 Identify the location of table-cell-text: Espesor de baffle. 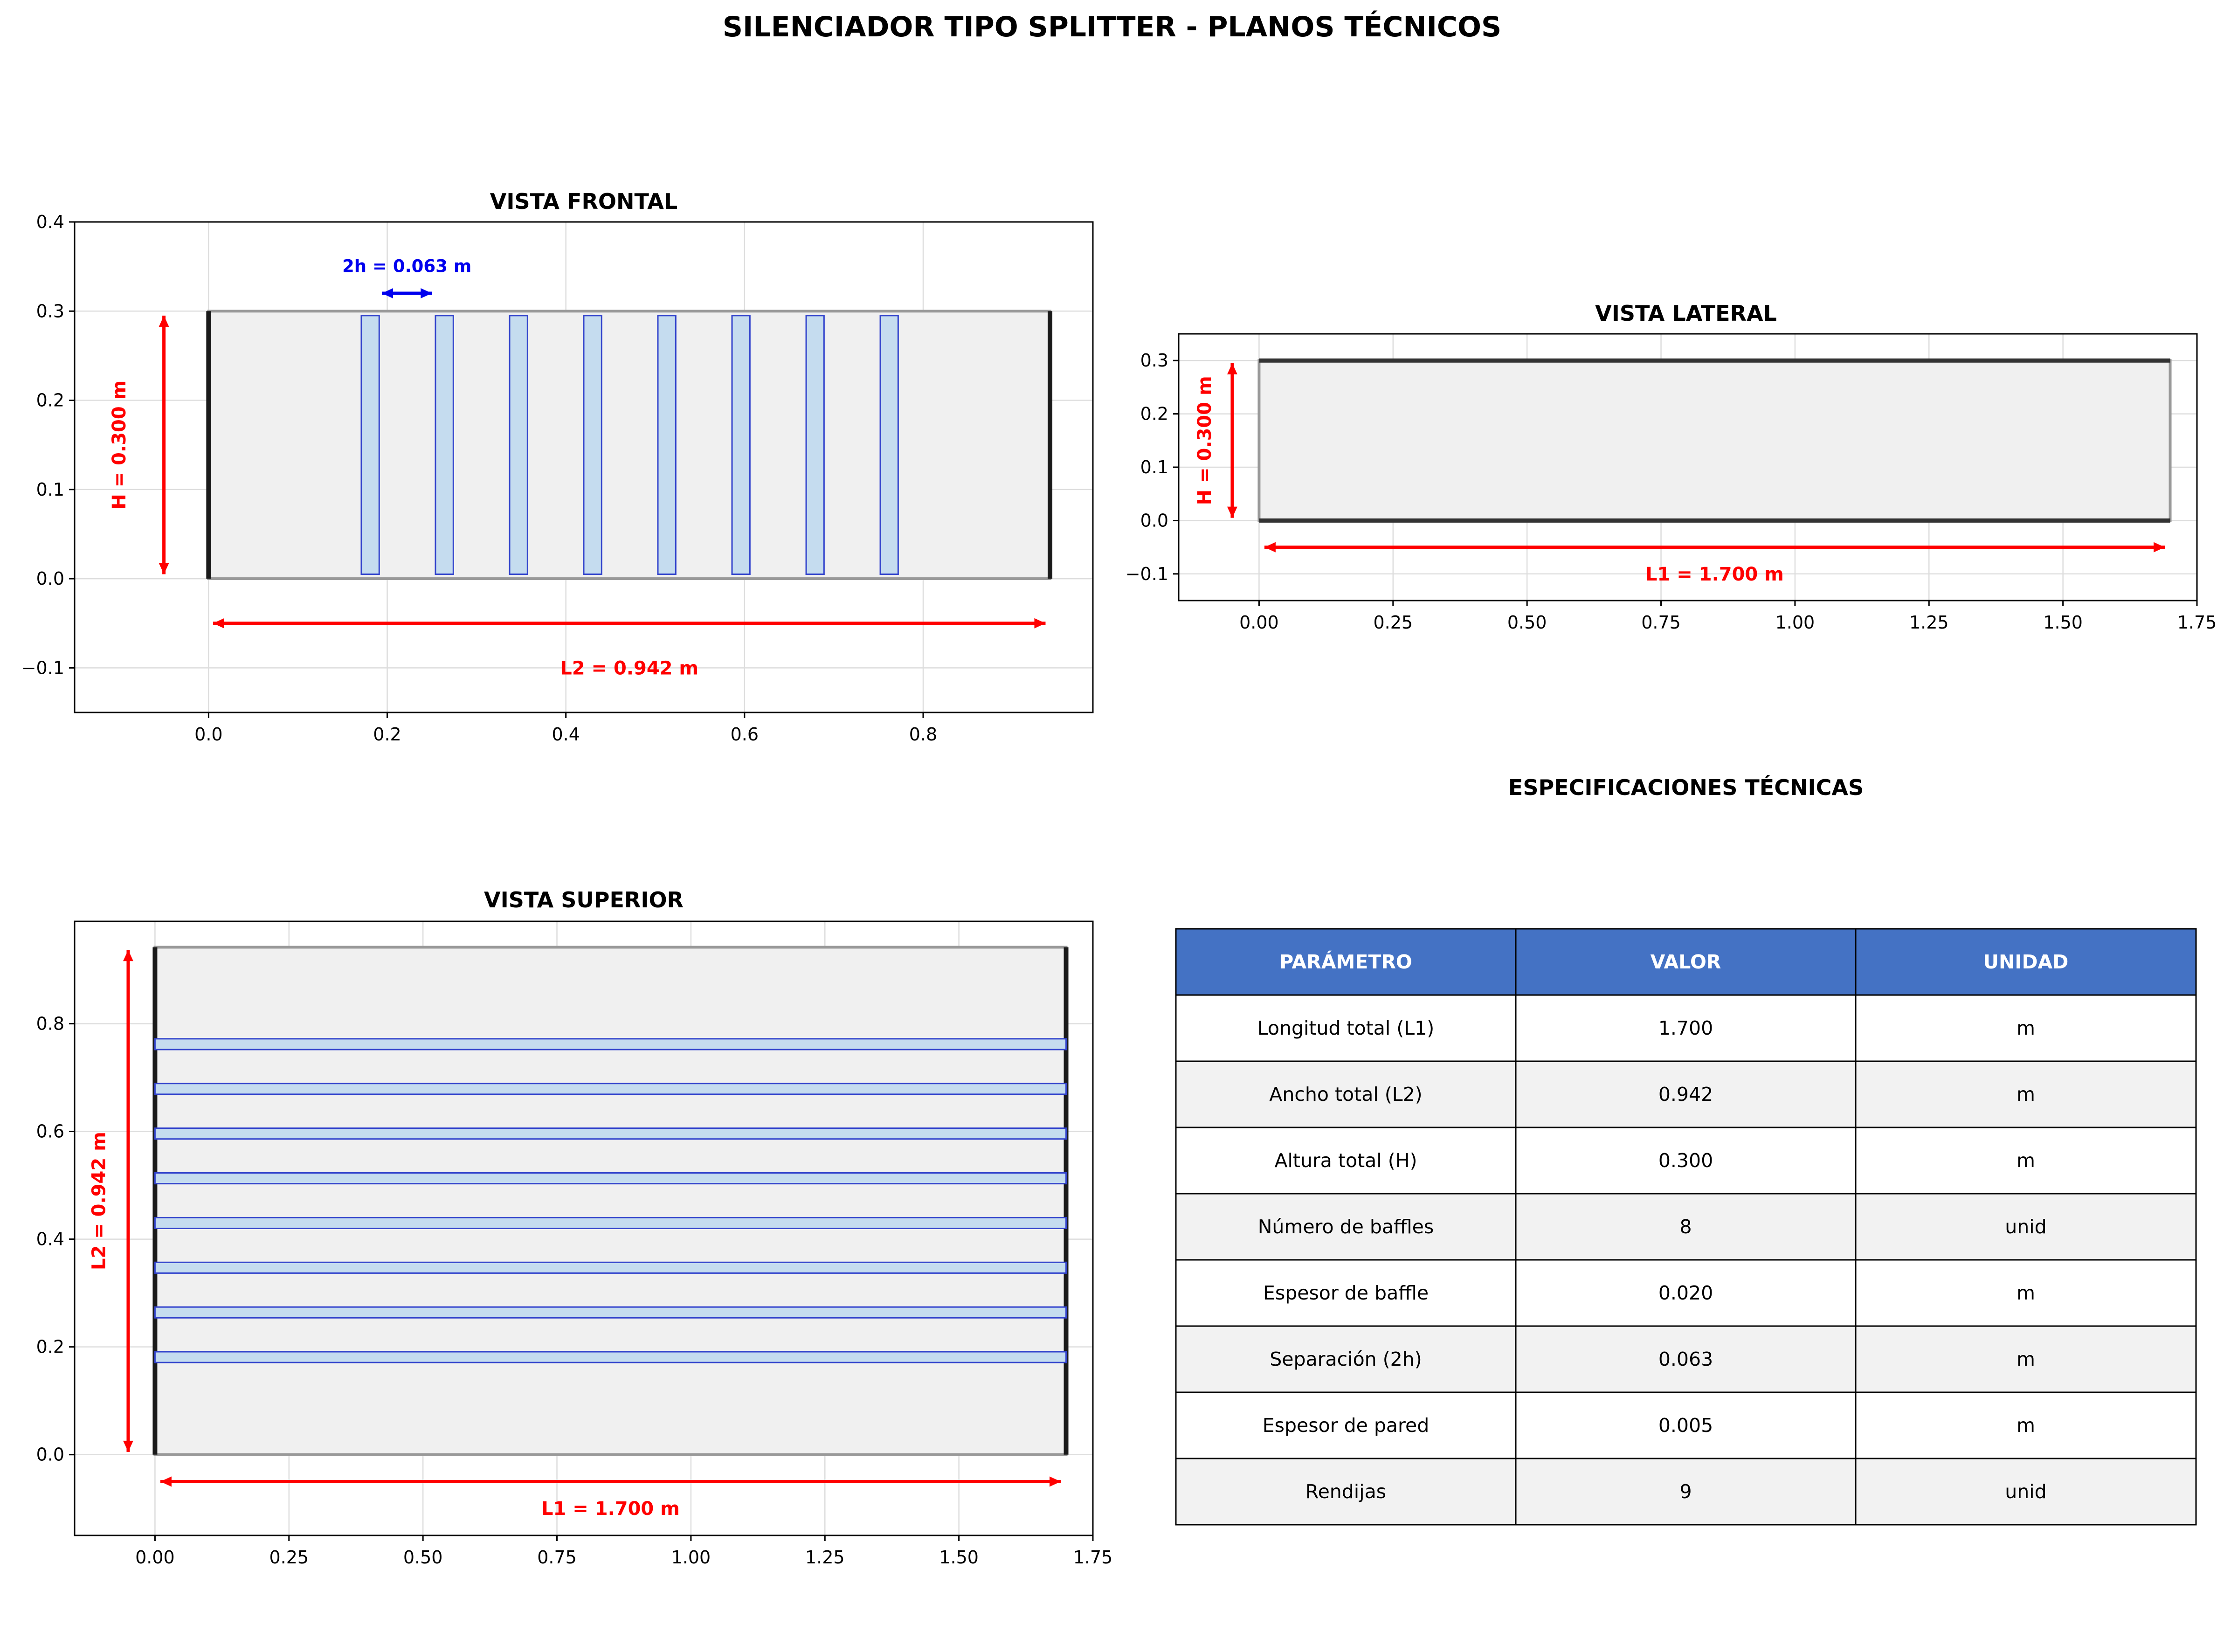
(1346, 1293).